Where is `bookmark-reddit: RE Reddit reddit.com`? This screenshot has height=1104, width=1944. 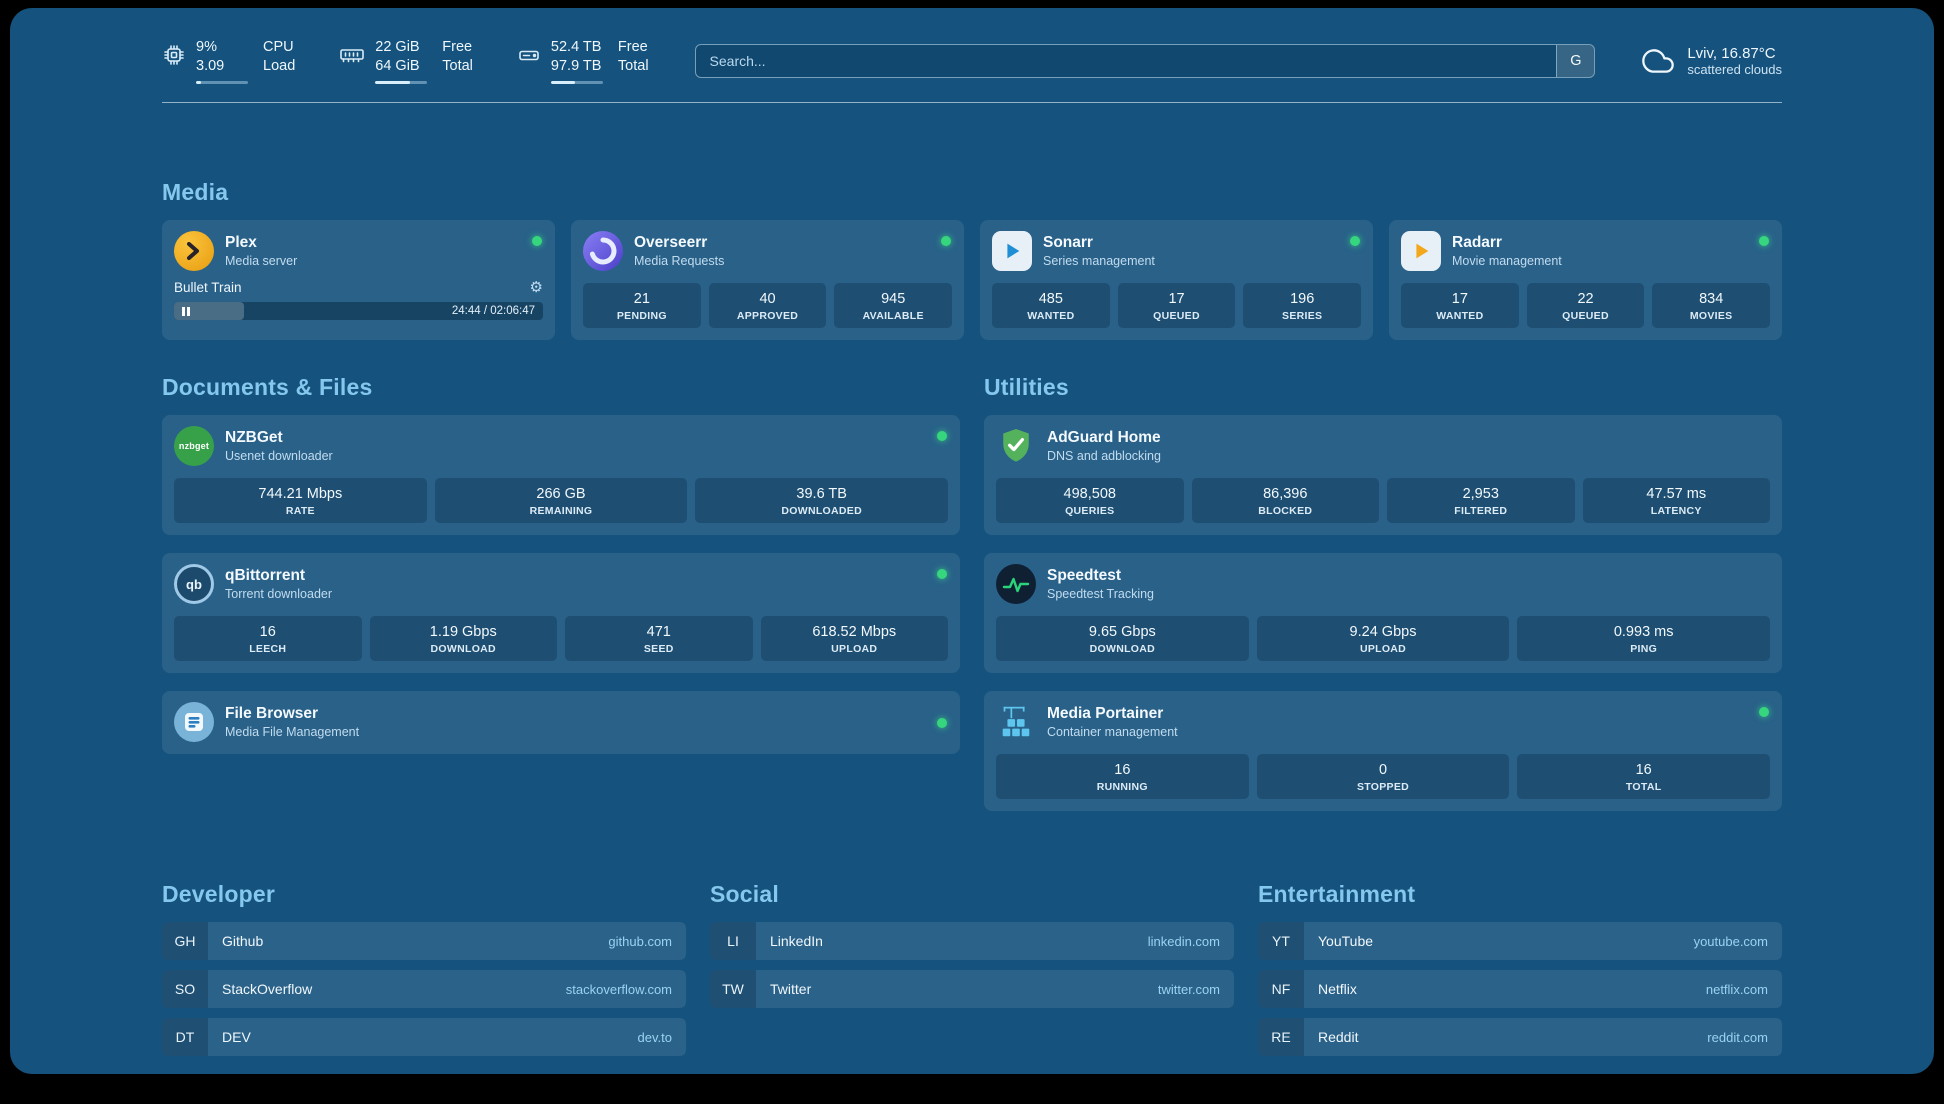
bookmark-reddit: RE Reddit reddit.com is located at coordinates (1520, 1037).